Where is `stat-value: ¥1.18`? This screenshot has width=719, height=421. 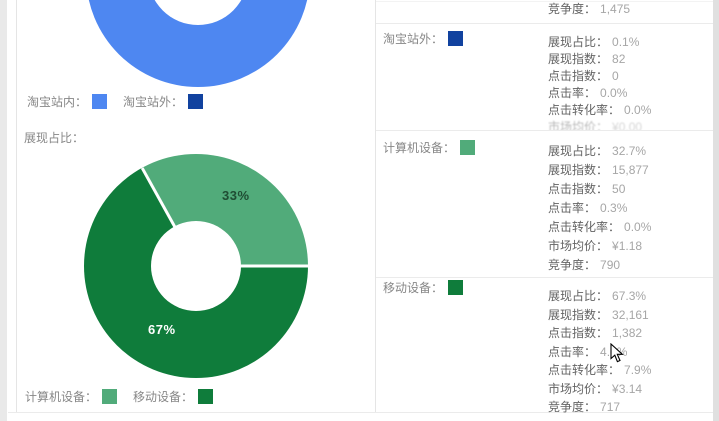 stat-value: ¥1.18 is located at coordinates (627, 246).